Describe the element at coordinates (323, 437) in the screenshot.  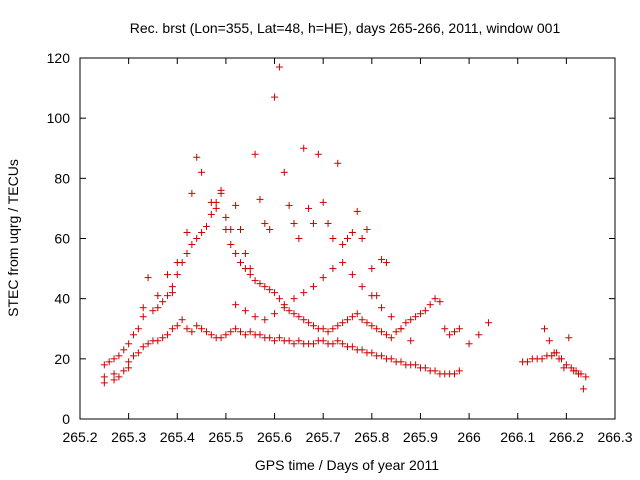
I see `x-tick-label: 265.7` at that location.